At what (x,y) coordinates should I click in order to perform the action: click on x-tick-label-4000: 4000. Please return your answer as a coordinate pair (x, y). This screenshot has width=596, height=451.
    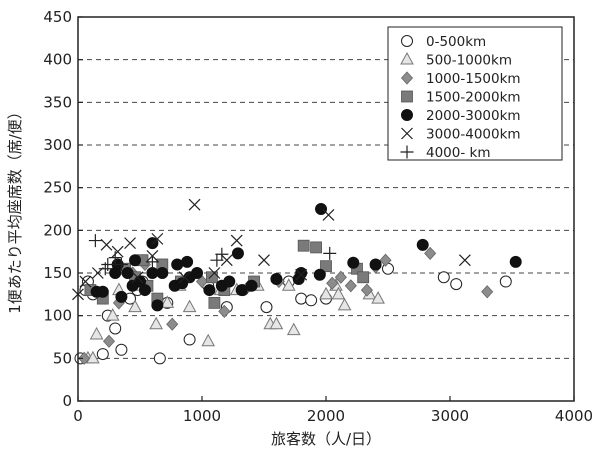
    Looking at the image, I should click on (574, 416).